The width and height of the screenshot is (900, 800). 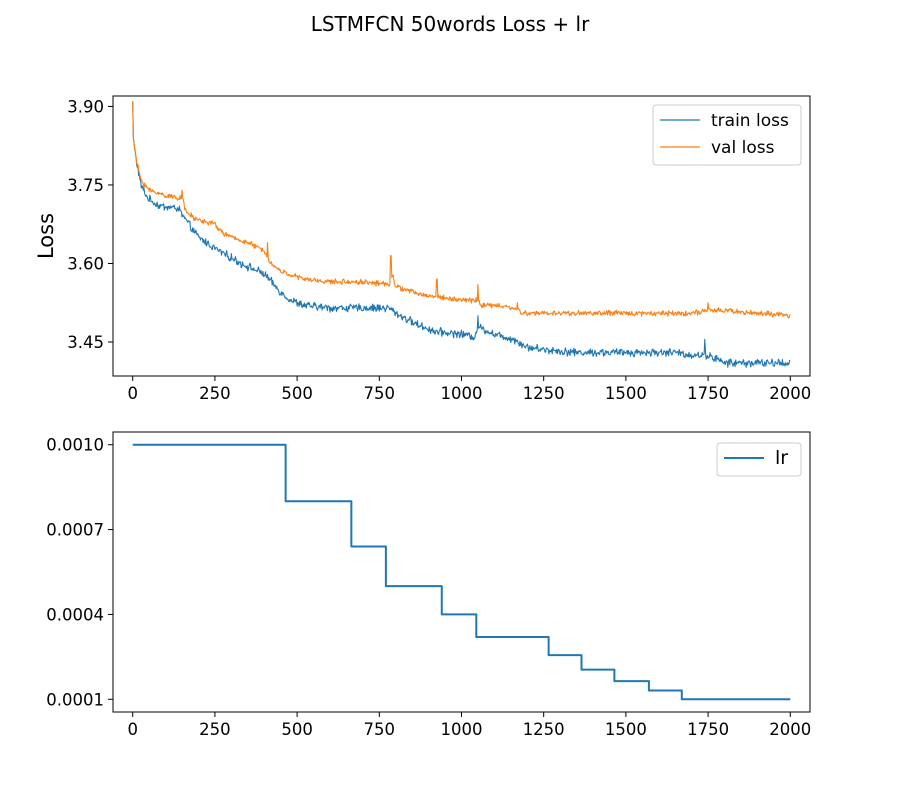 I want to click on y-tick-label: 3.45, so click(x=85, y=342).